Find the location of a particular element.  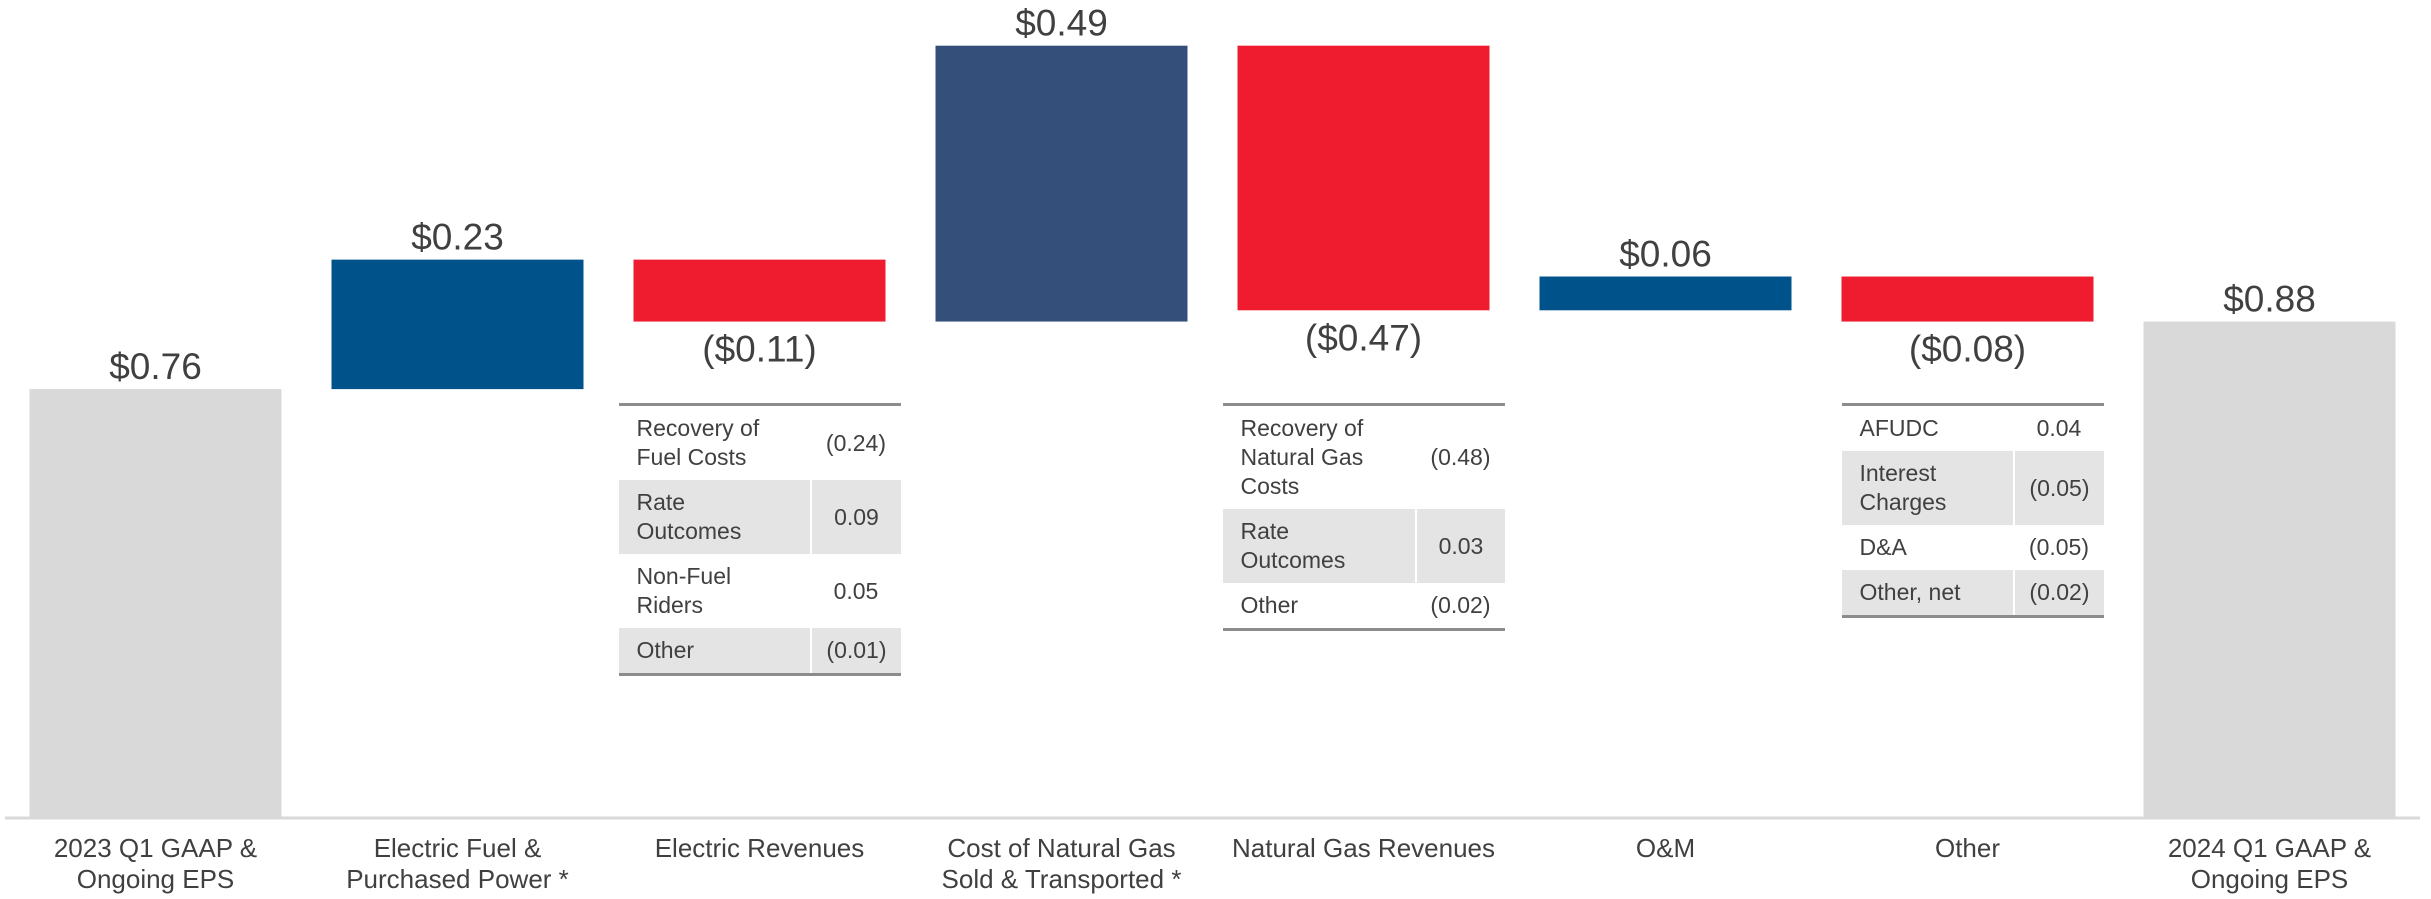

row-value: 0.09 is located at coordinates (855, 517).